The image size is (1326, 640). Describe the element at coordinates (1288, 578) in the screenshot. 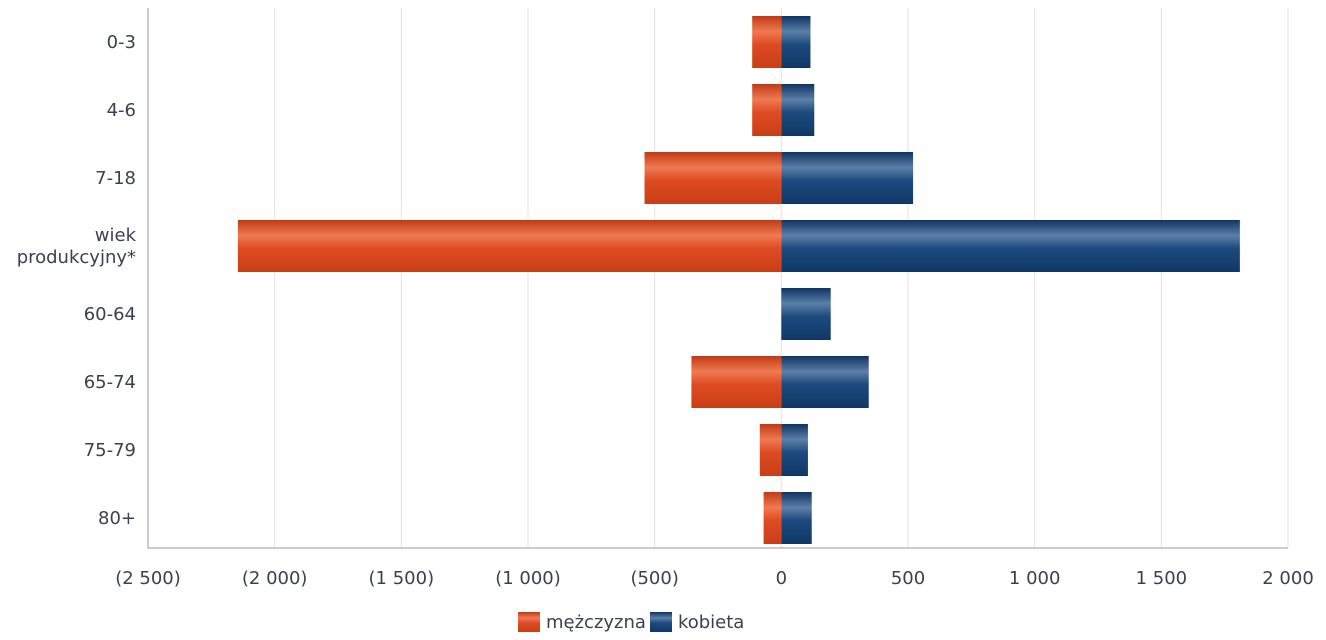

I see `x-tick-label: 2 000` at that location.